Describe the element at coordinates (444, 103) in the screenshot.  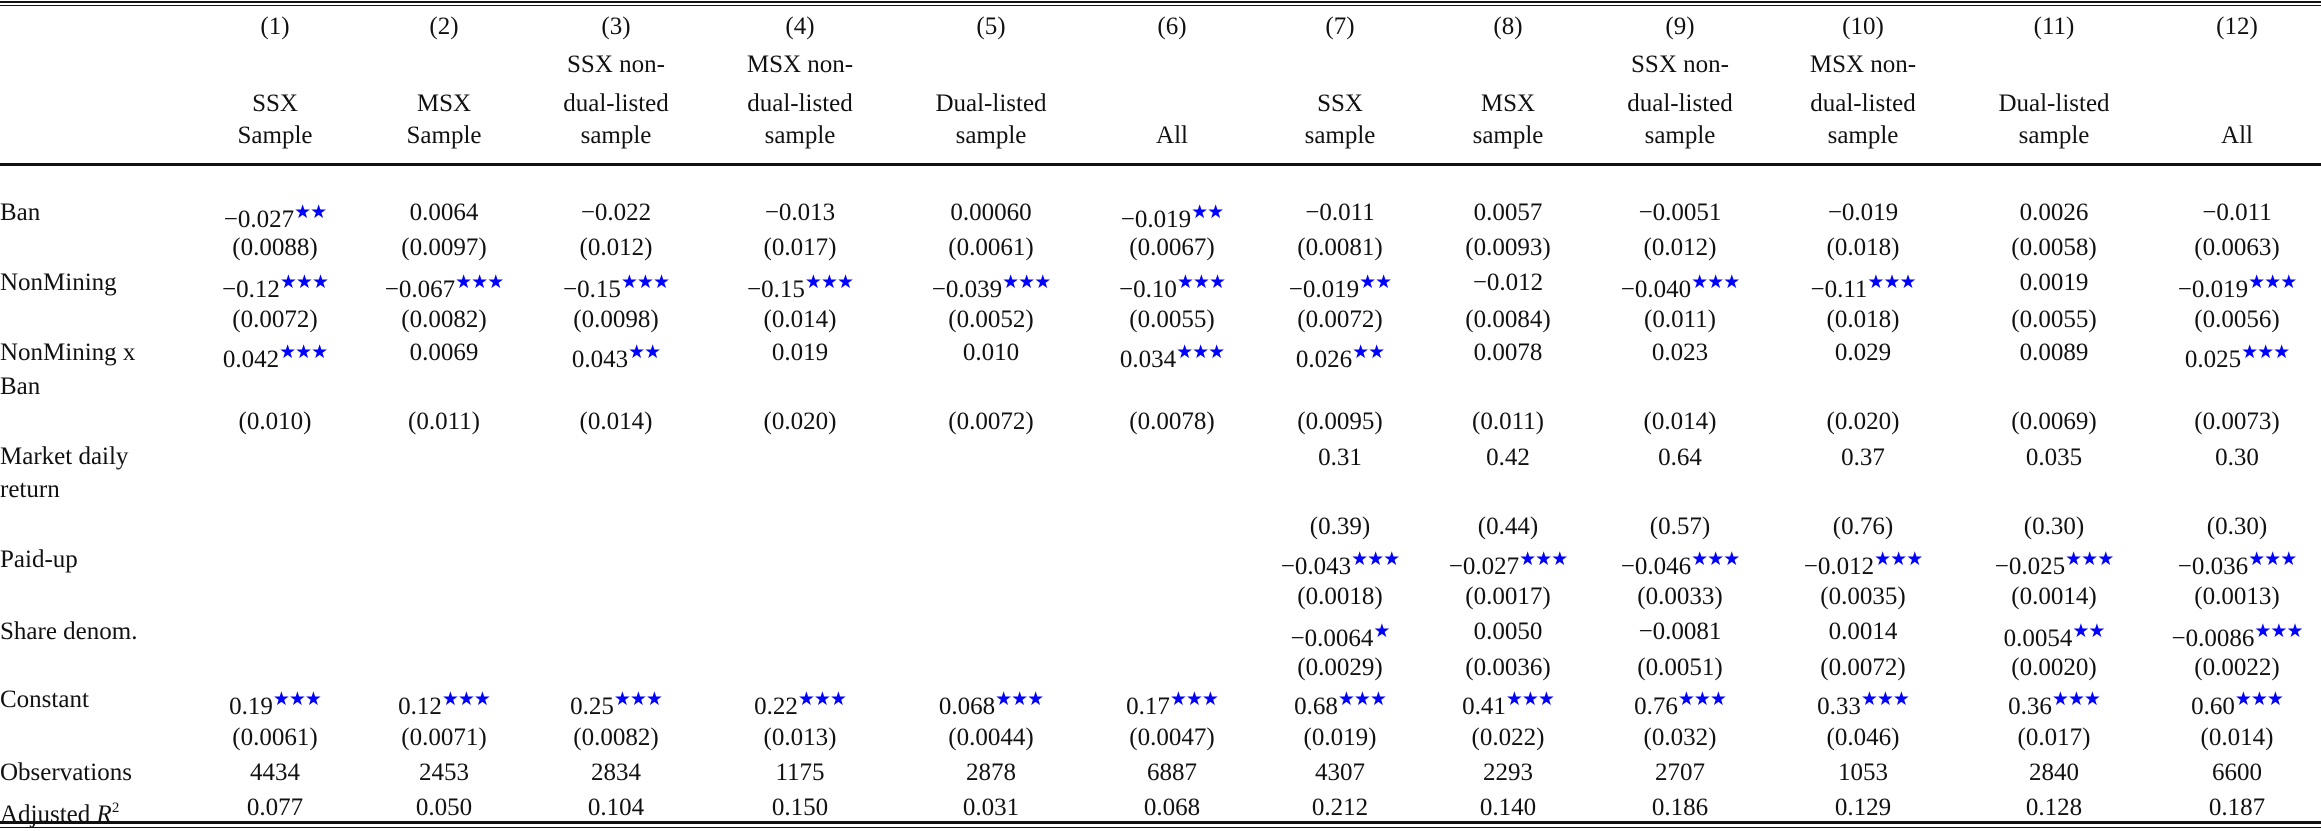
I see `column-header-line: MSX` at that location.